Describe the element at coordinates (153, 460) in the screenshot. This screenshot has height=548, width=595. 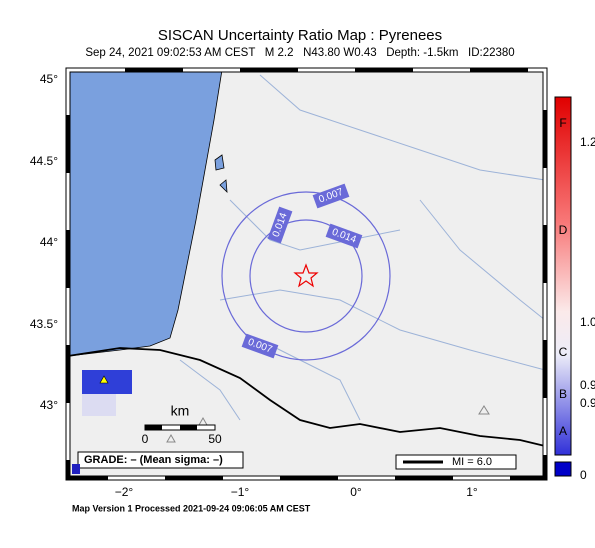
I see `grade-text: GRADE: – (Mean sigma: –)` at that location.